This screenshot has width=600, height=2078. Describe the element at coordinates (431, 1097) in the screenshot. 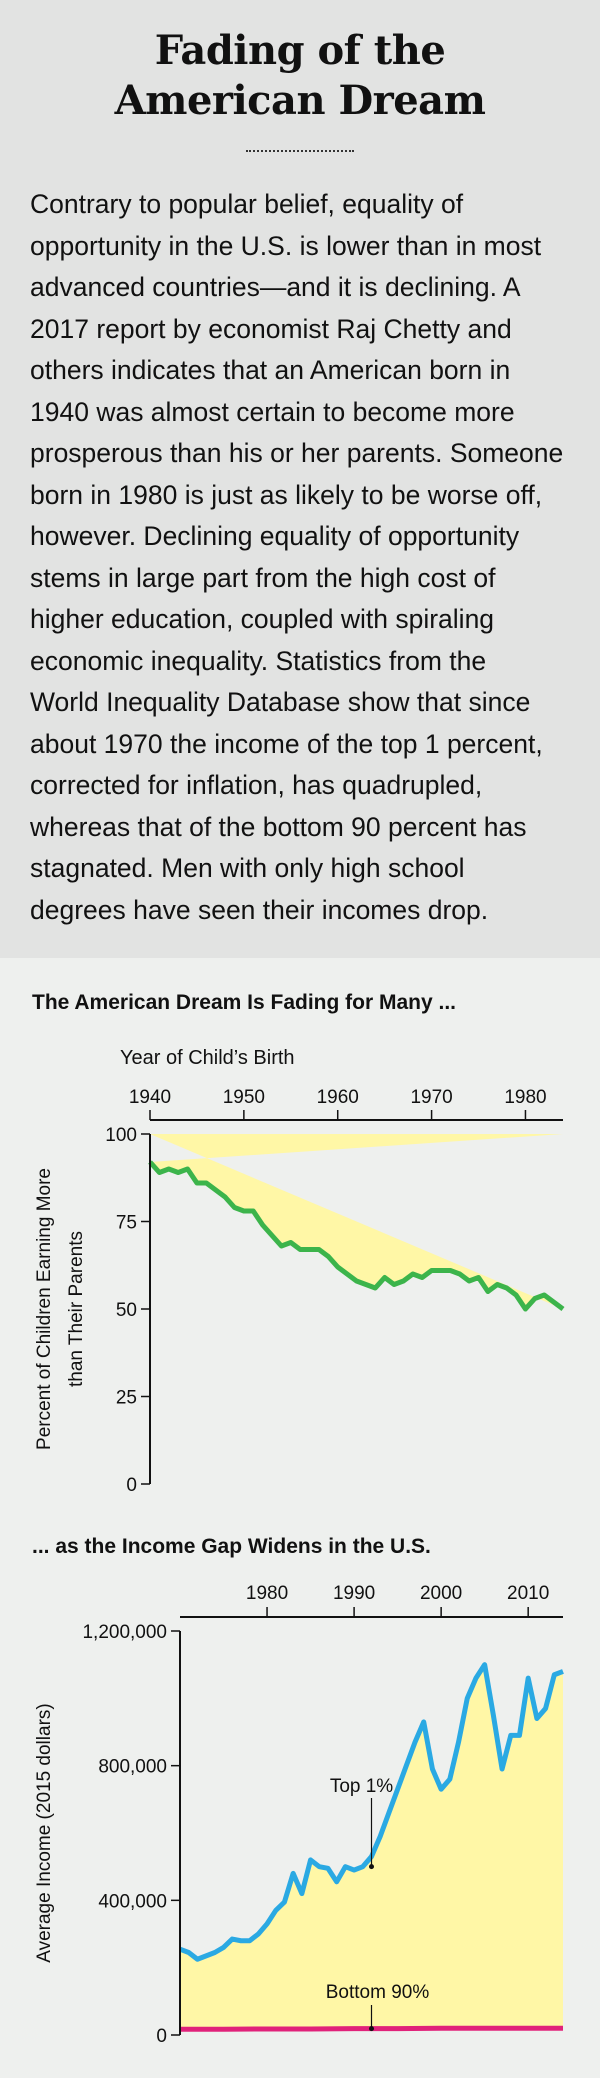

I see `chart1-x-tick-label: 1970` at that location.